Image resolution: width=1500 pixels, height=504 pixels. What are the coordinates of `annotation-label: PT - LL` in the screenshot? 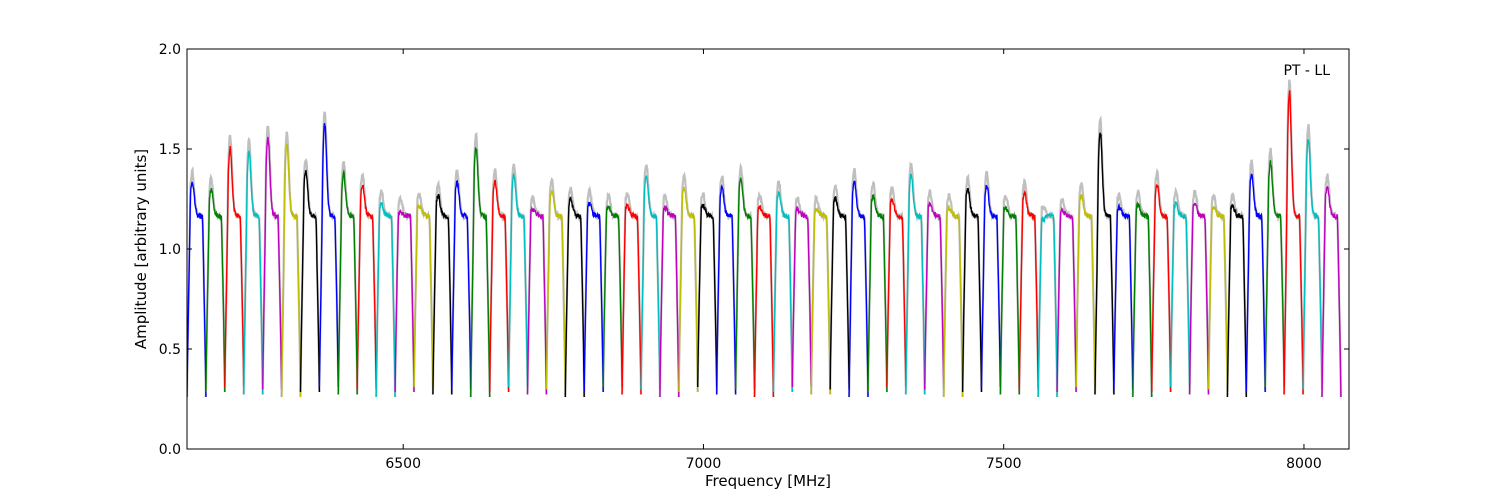 It's located at (1306, 71).